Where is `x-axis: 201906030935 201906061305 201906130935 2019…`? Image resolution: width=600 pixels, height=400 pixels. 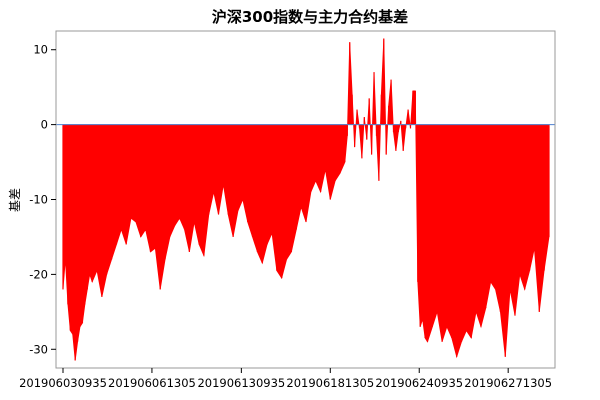 x-axis: 201906030935 201906061305 201906130935 2019… is located at coordinates (285, 379).